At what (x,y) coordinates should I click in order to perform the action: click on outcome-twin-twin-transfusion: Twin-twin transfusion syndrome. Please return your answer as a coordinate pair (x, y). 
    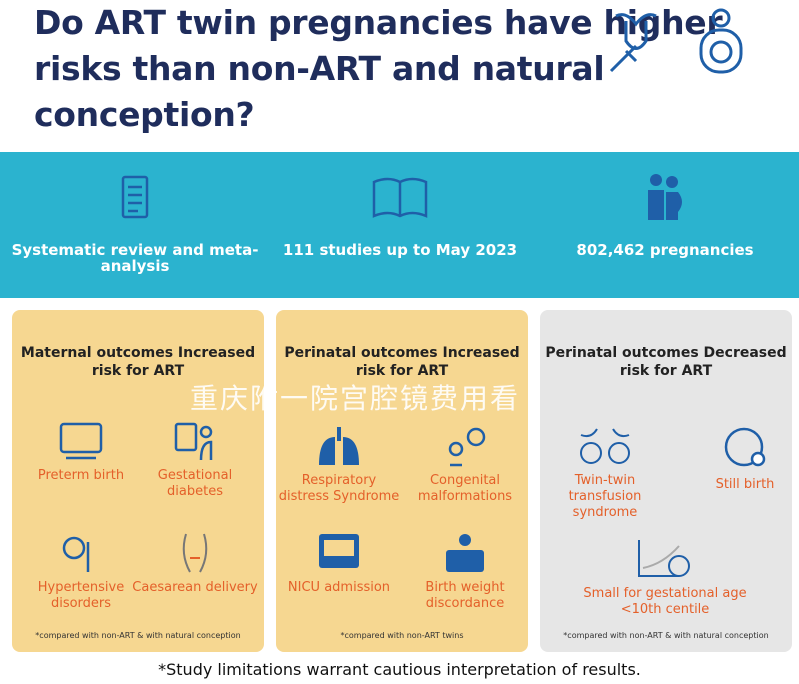
    Looking at the image, I should click on (605, 473).